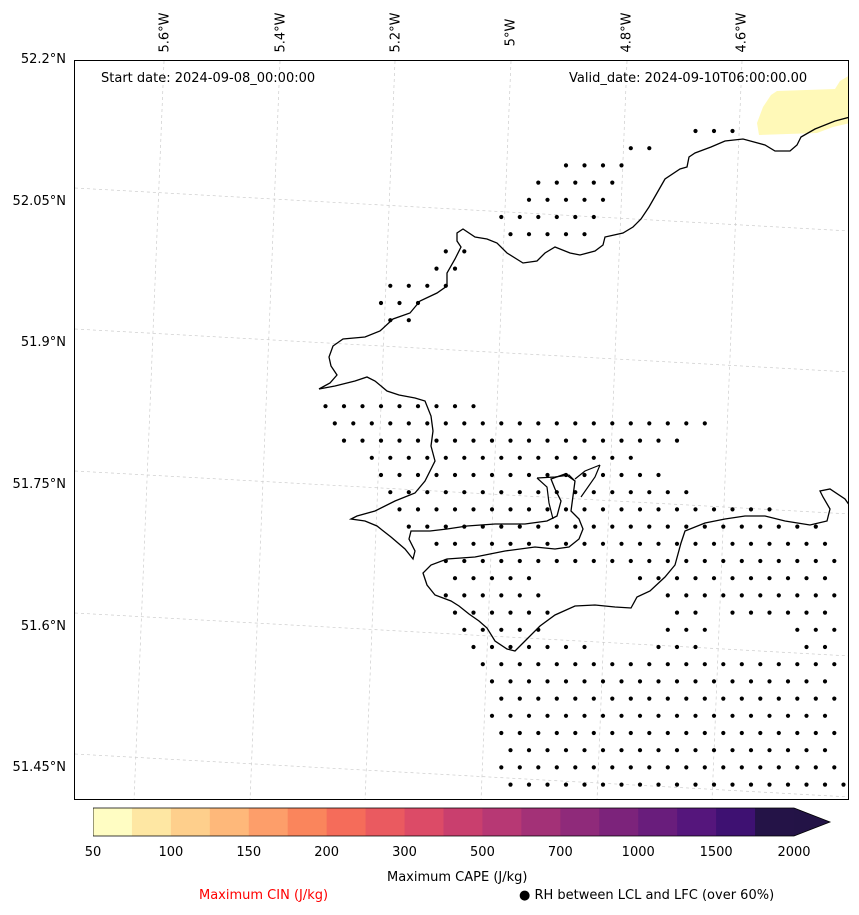 This screenshot has height=915, width=859. What do you see at coordinates (688, 78) in the screenshot?
I see `valid-date-label: Valid_date: 2024-09-10T06:00:00.00` at bounding box center [688, 78].